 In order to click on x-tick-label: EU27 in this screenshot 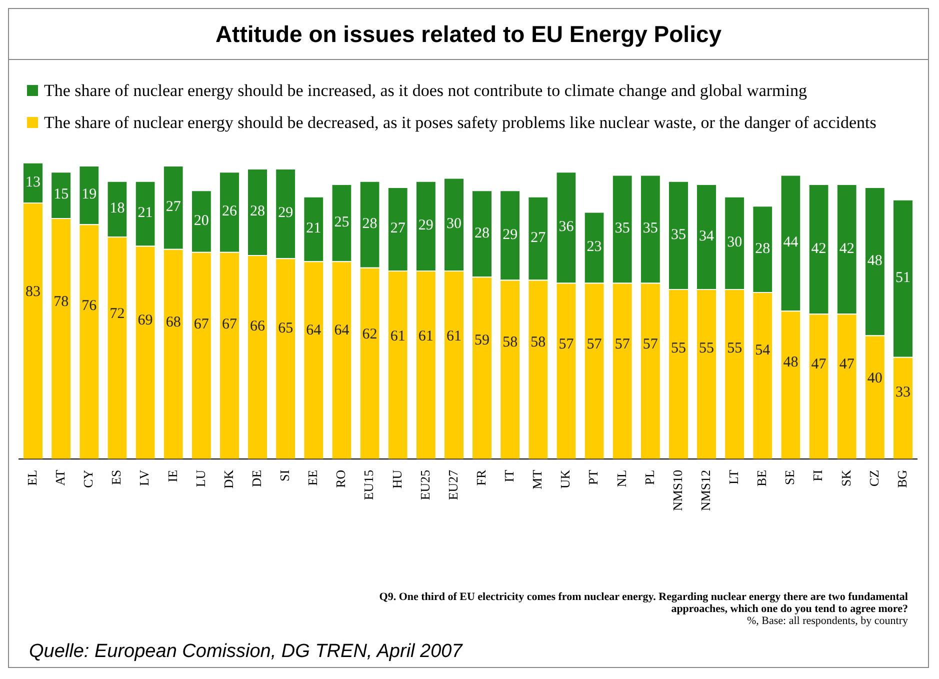, I will do `click(452, 484)`.